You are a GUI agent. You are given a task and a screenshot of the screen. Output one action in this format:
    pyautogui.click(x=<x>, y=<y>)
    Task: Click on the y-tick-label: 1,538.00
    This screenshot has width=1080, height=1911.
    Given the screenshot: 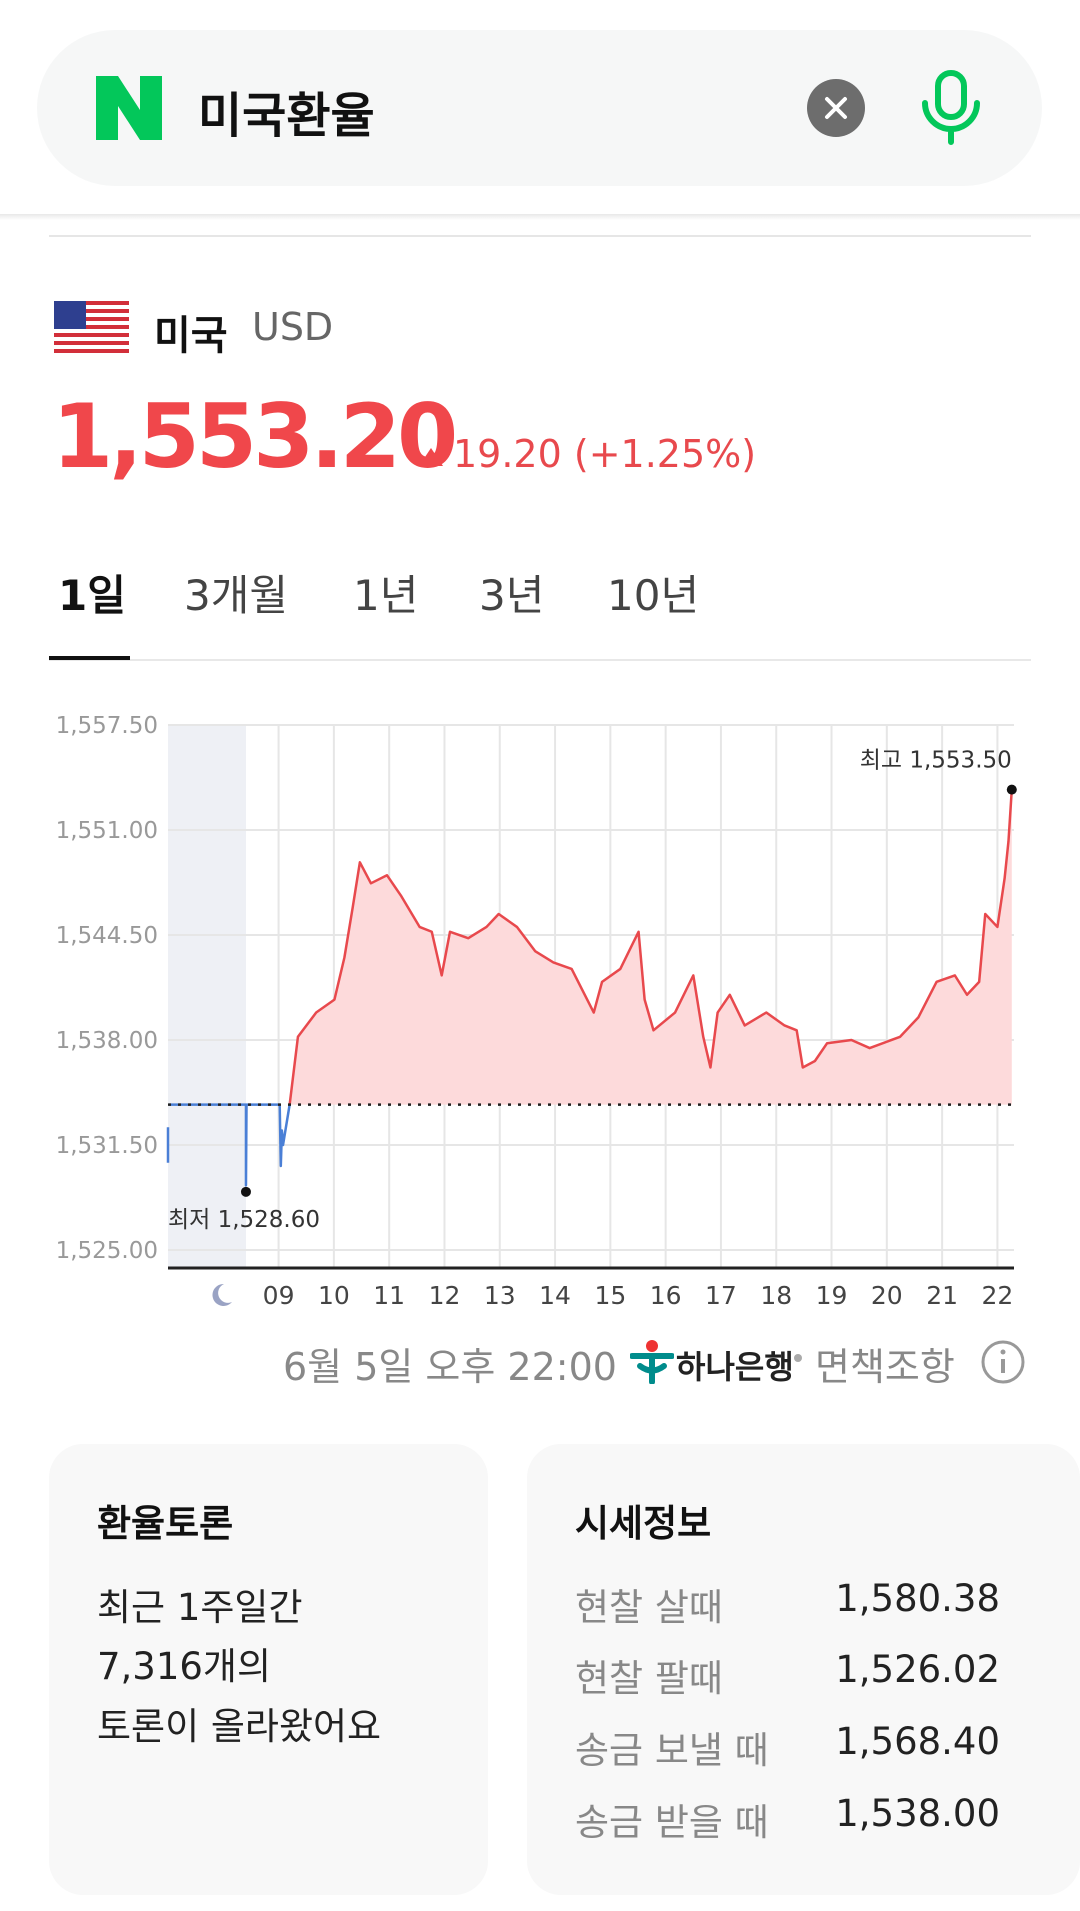 What is the action you would take?
    pyautogui.click(x=107, y=1041)
    